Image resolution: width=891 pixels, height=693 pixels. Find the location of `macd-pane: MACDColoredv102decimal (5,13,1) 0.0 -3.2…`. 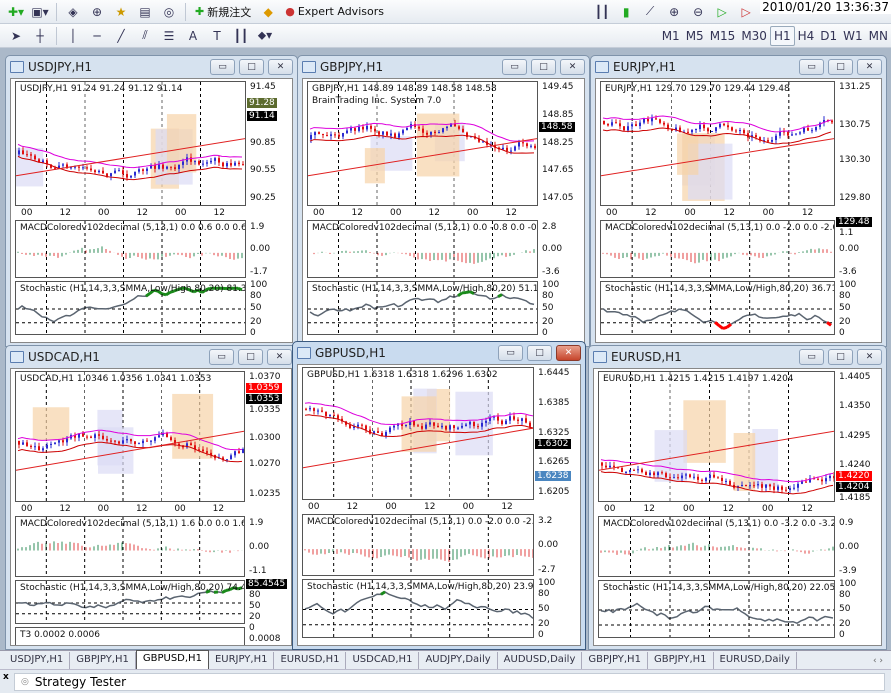

macd-pane: MACDColoredv102decimal (5,13,1) 0.0 -3.2… is located at coordinates (716, 546).